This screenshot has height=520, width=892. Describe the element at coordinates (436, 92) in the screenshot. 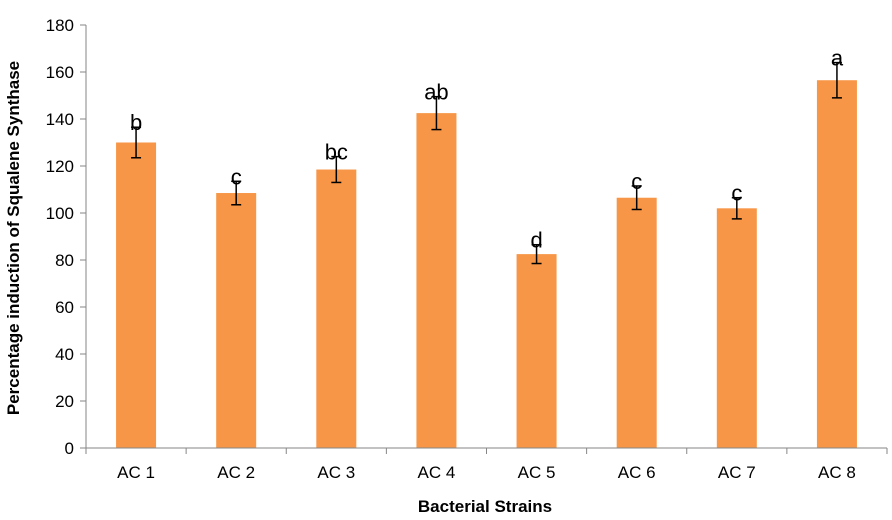

I see `significance-label: ab` at that location.